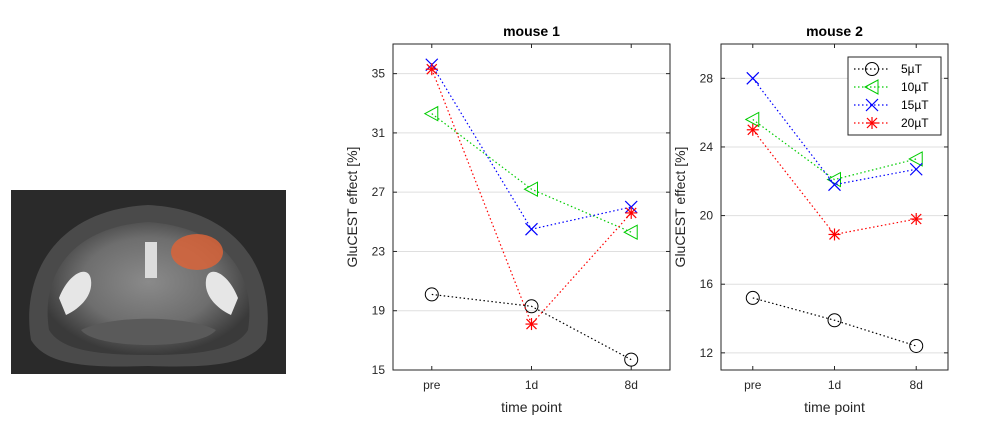  What do you see at coordinates (379, 370) in the screenshot?
I see `y-tick-label: 15` at bounding box center [379, 370].